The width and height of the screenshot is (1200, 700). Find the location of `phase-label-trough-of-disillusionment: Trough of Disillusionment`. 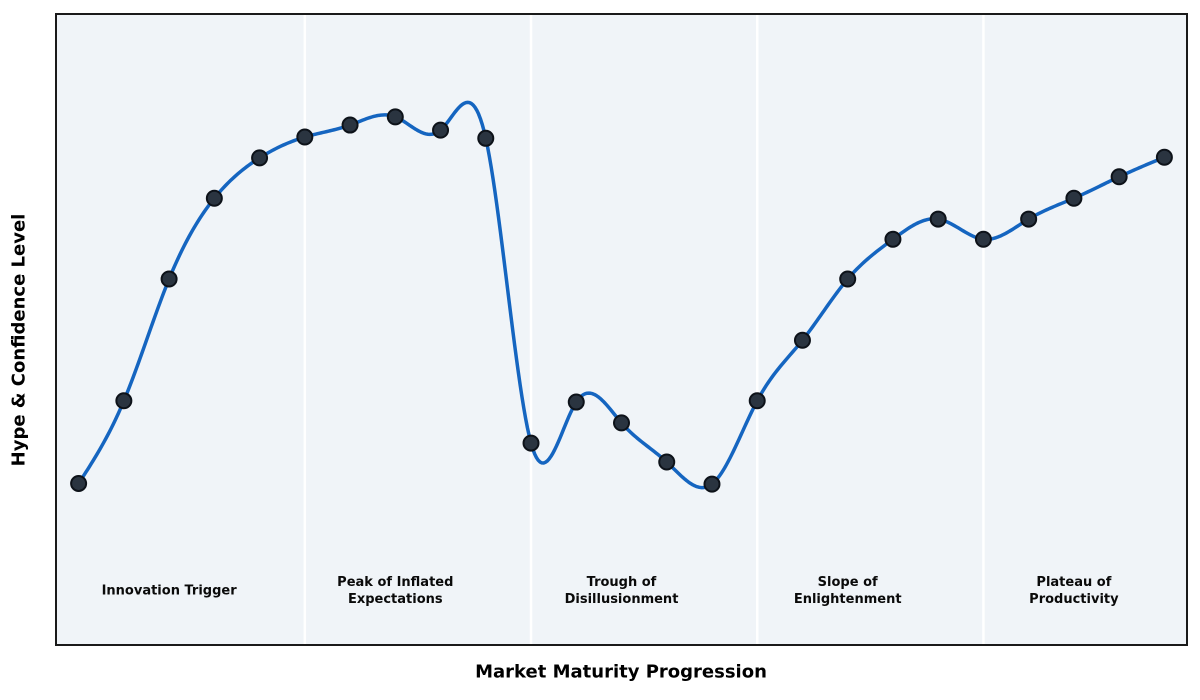

phase-label-trough-of-disillusionment: Trough of Disillusionment is located at coordinates (621, 591).